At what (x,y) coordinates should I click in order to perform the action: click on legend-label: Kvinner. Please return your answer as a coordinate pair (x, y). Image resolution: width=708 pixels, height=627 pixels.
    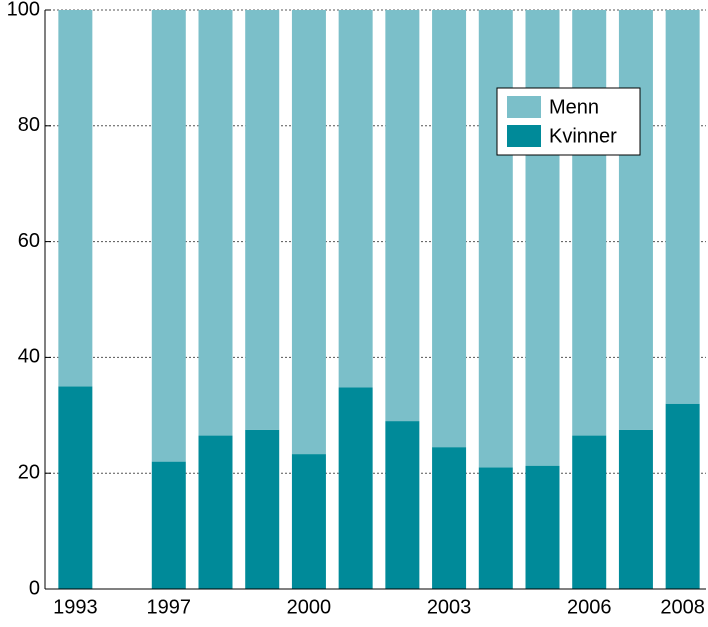
    Looking at the image, I should click on (583, 136).